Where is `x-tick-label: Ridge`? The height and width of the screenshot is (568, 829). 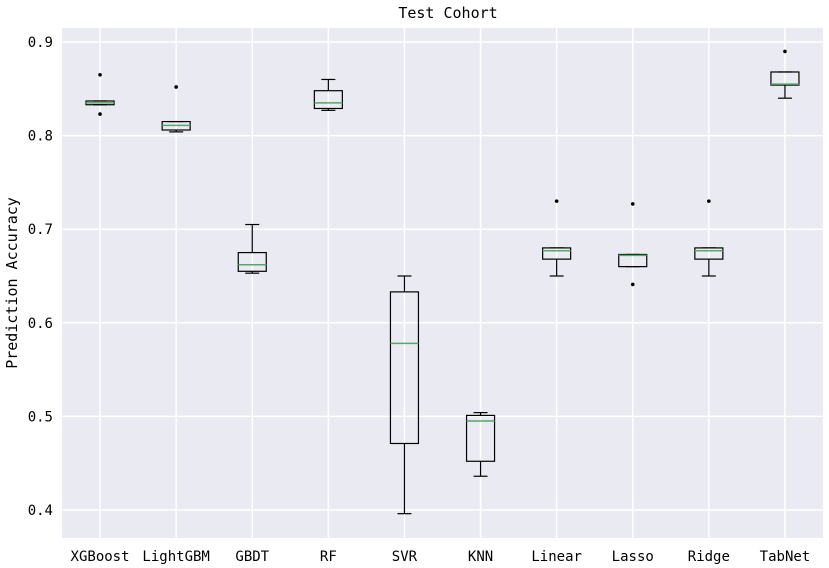 x-tick-label: Ridge is located at coordinates (709, 557).